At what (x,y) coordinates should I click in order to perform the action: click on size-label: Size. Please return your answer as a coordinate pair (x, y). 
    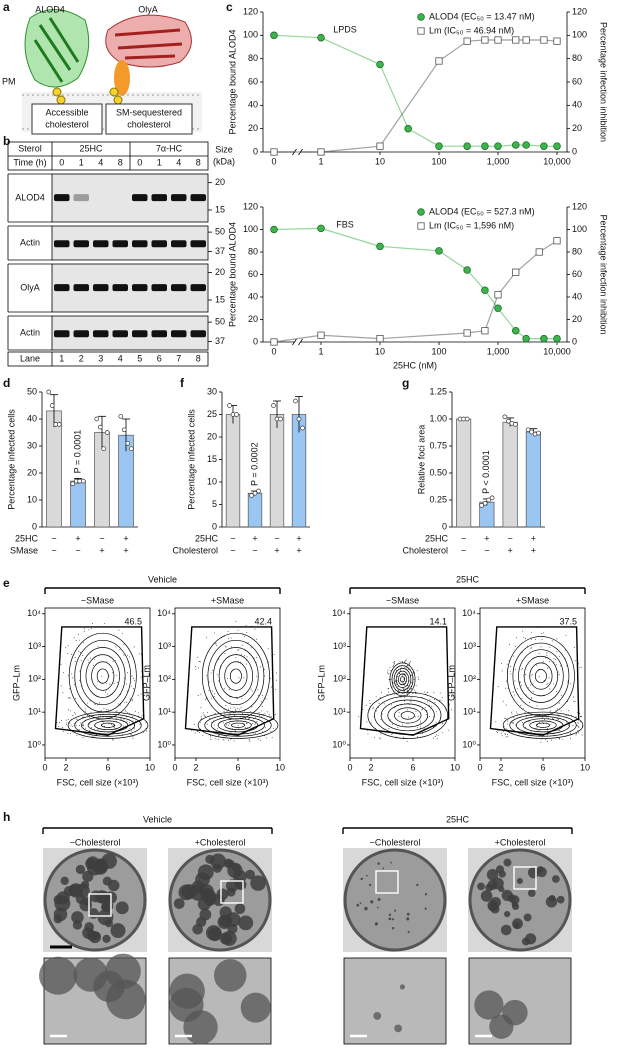
    Looking at the image, I should click on (224, 149).